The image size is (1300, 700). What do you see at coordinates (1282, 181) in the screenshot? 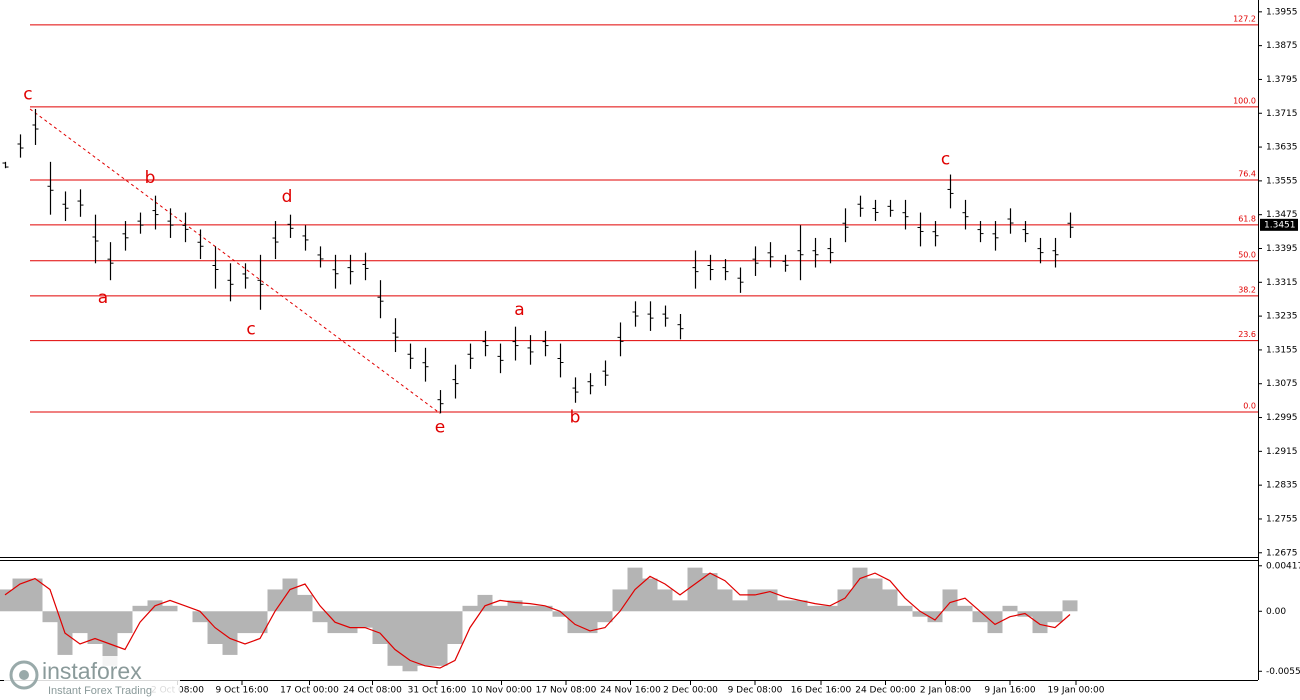
I see `y-tick-label: 1.3555` at bounding box center [1282, 181].